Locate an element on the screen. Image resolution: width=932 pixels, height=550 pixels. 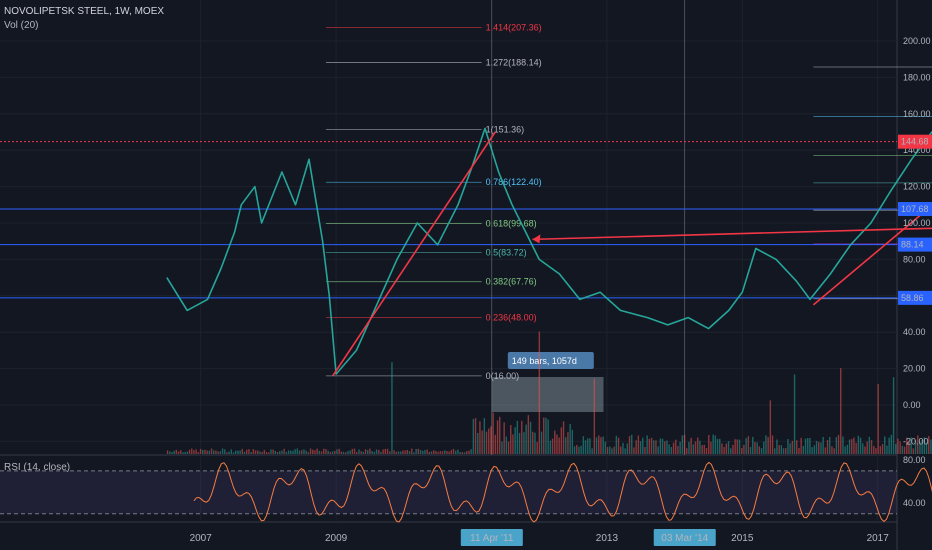
price-badge-label: 58.86 is located at coordinates (912, 298).